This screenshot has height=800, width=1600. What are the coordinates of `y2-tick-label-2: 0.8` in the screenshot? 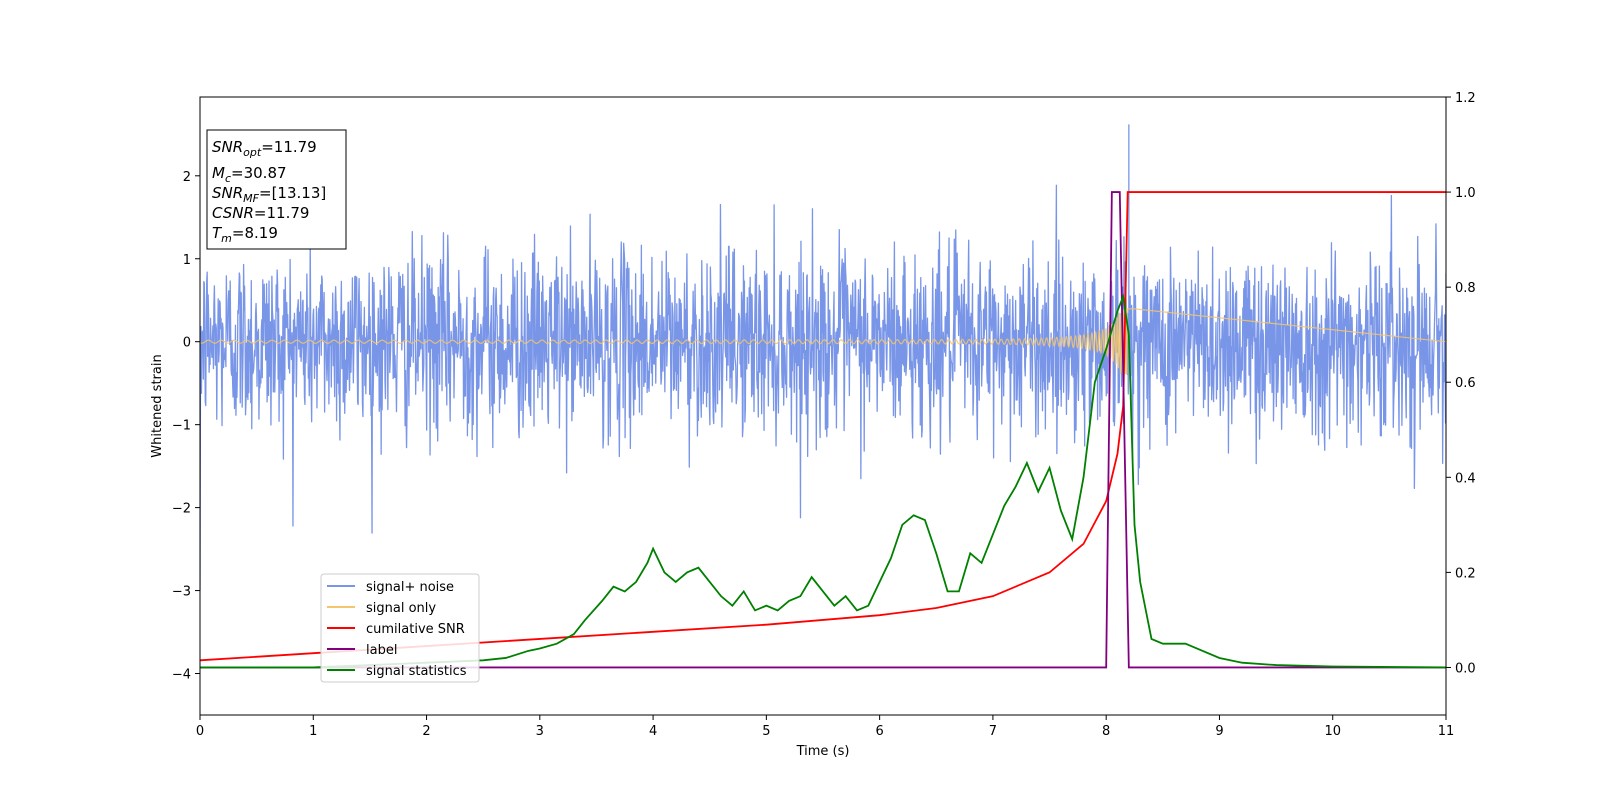 It's located at (1465, 288).